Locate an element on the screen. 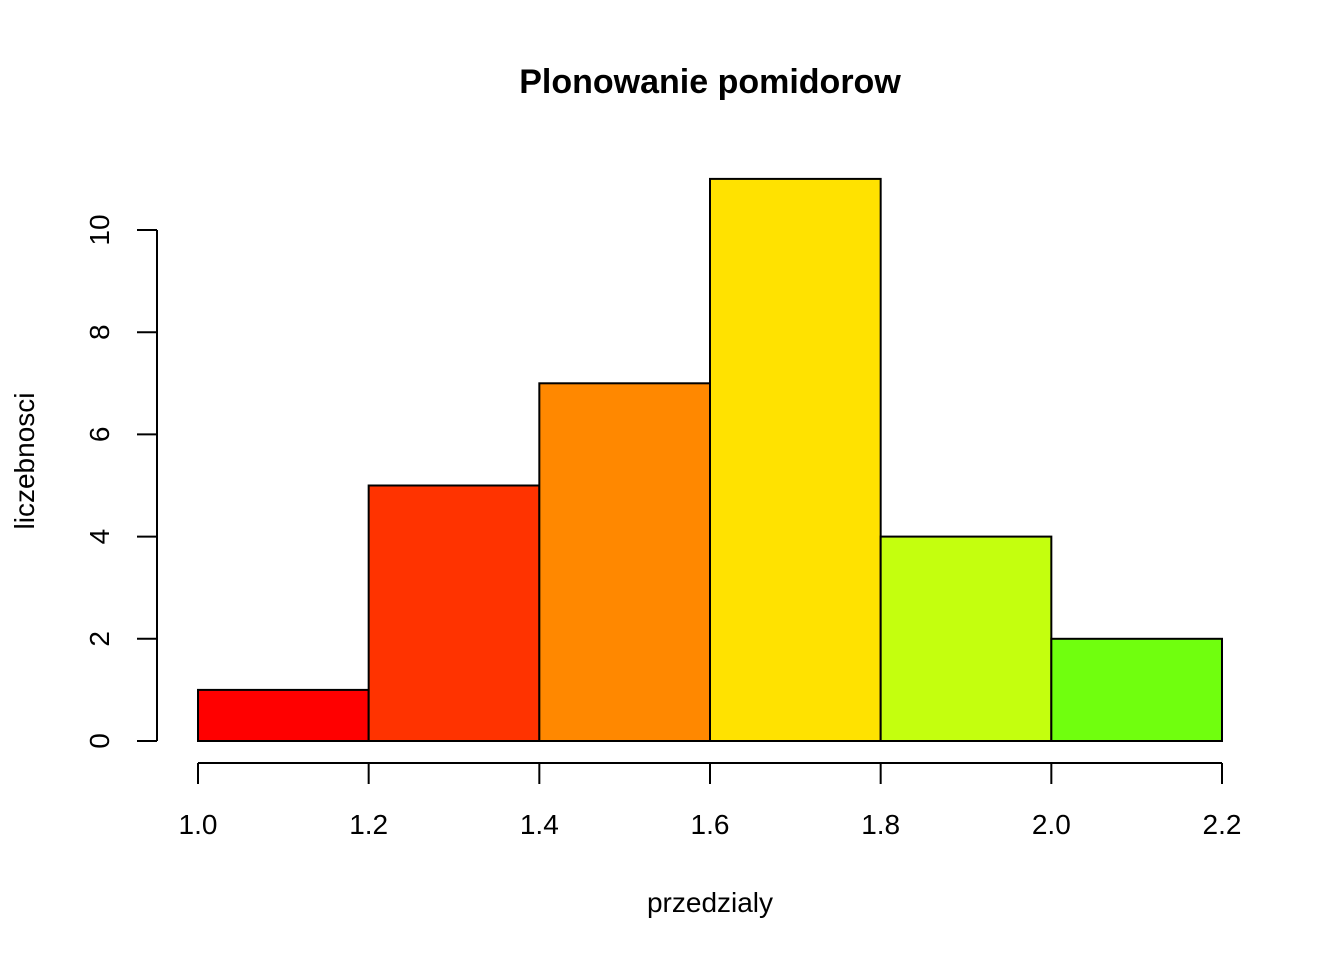 This screenshot has height=960, width=1344. x-tick-label-0: 1.0 is located at coordinates (198, 824).